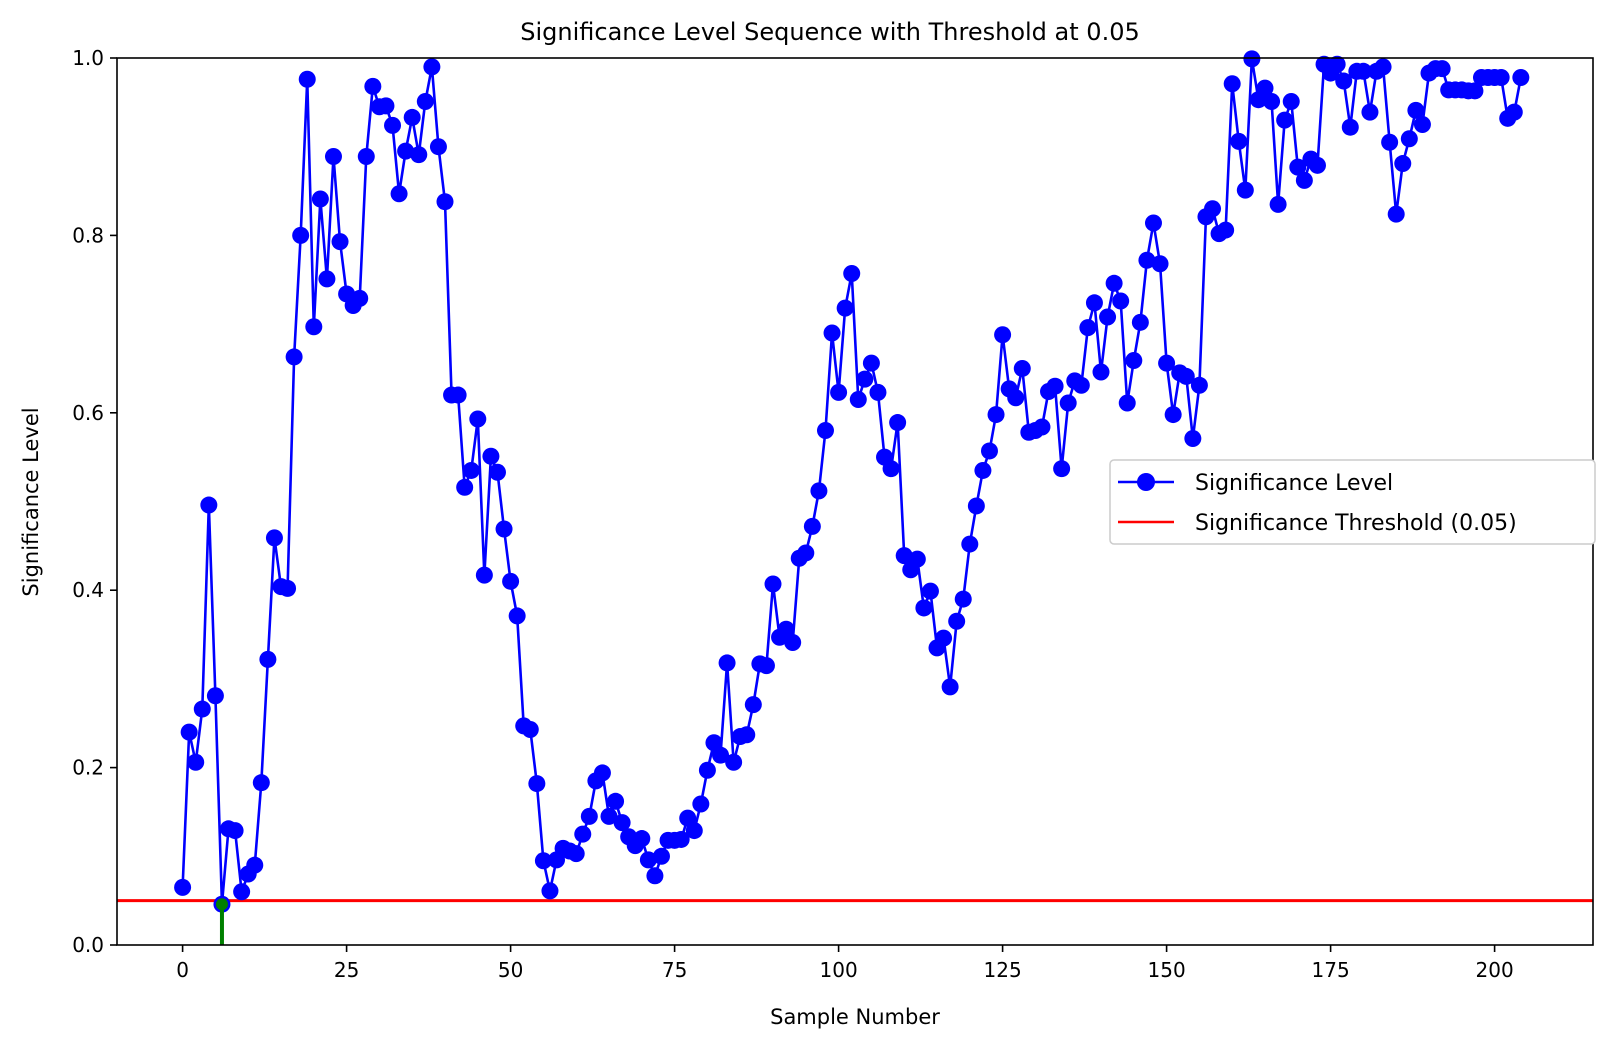  What do you see at coordinates (839, 970) in the screenshot?
I see `x-tick-label: 100` at bounding box center [839, 970].